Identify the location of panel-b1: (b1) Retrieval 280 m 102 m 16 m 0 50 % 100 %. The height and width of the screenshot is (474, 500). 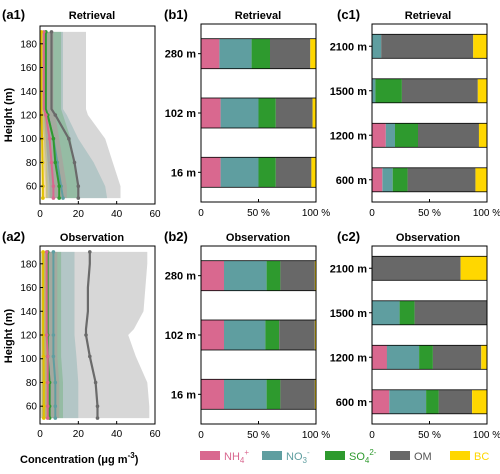
(247, 113).